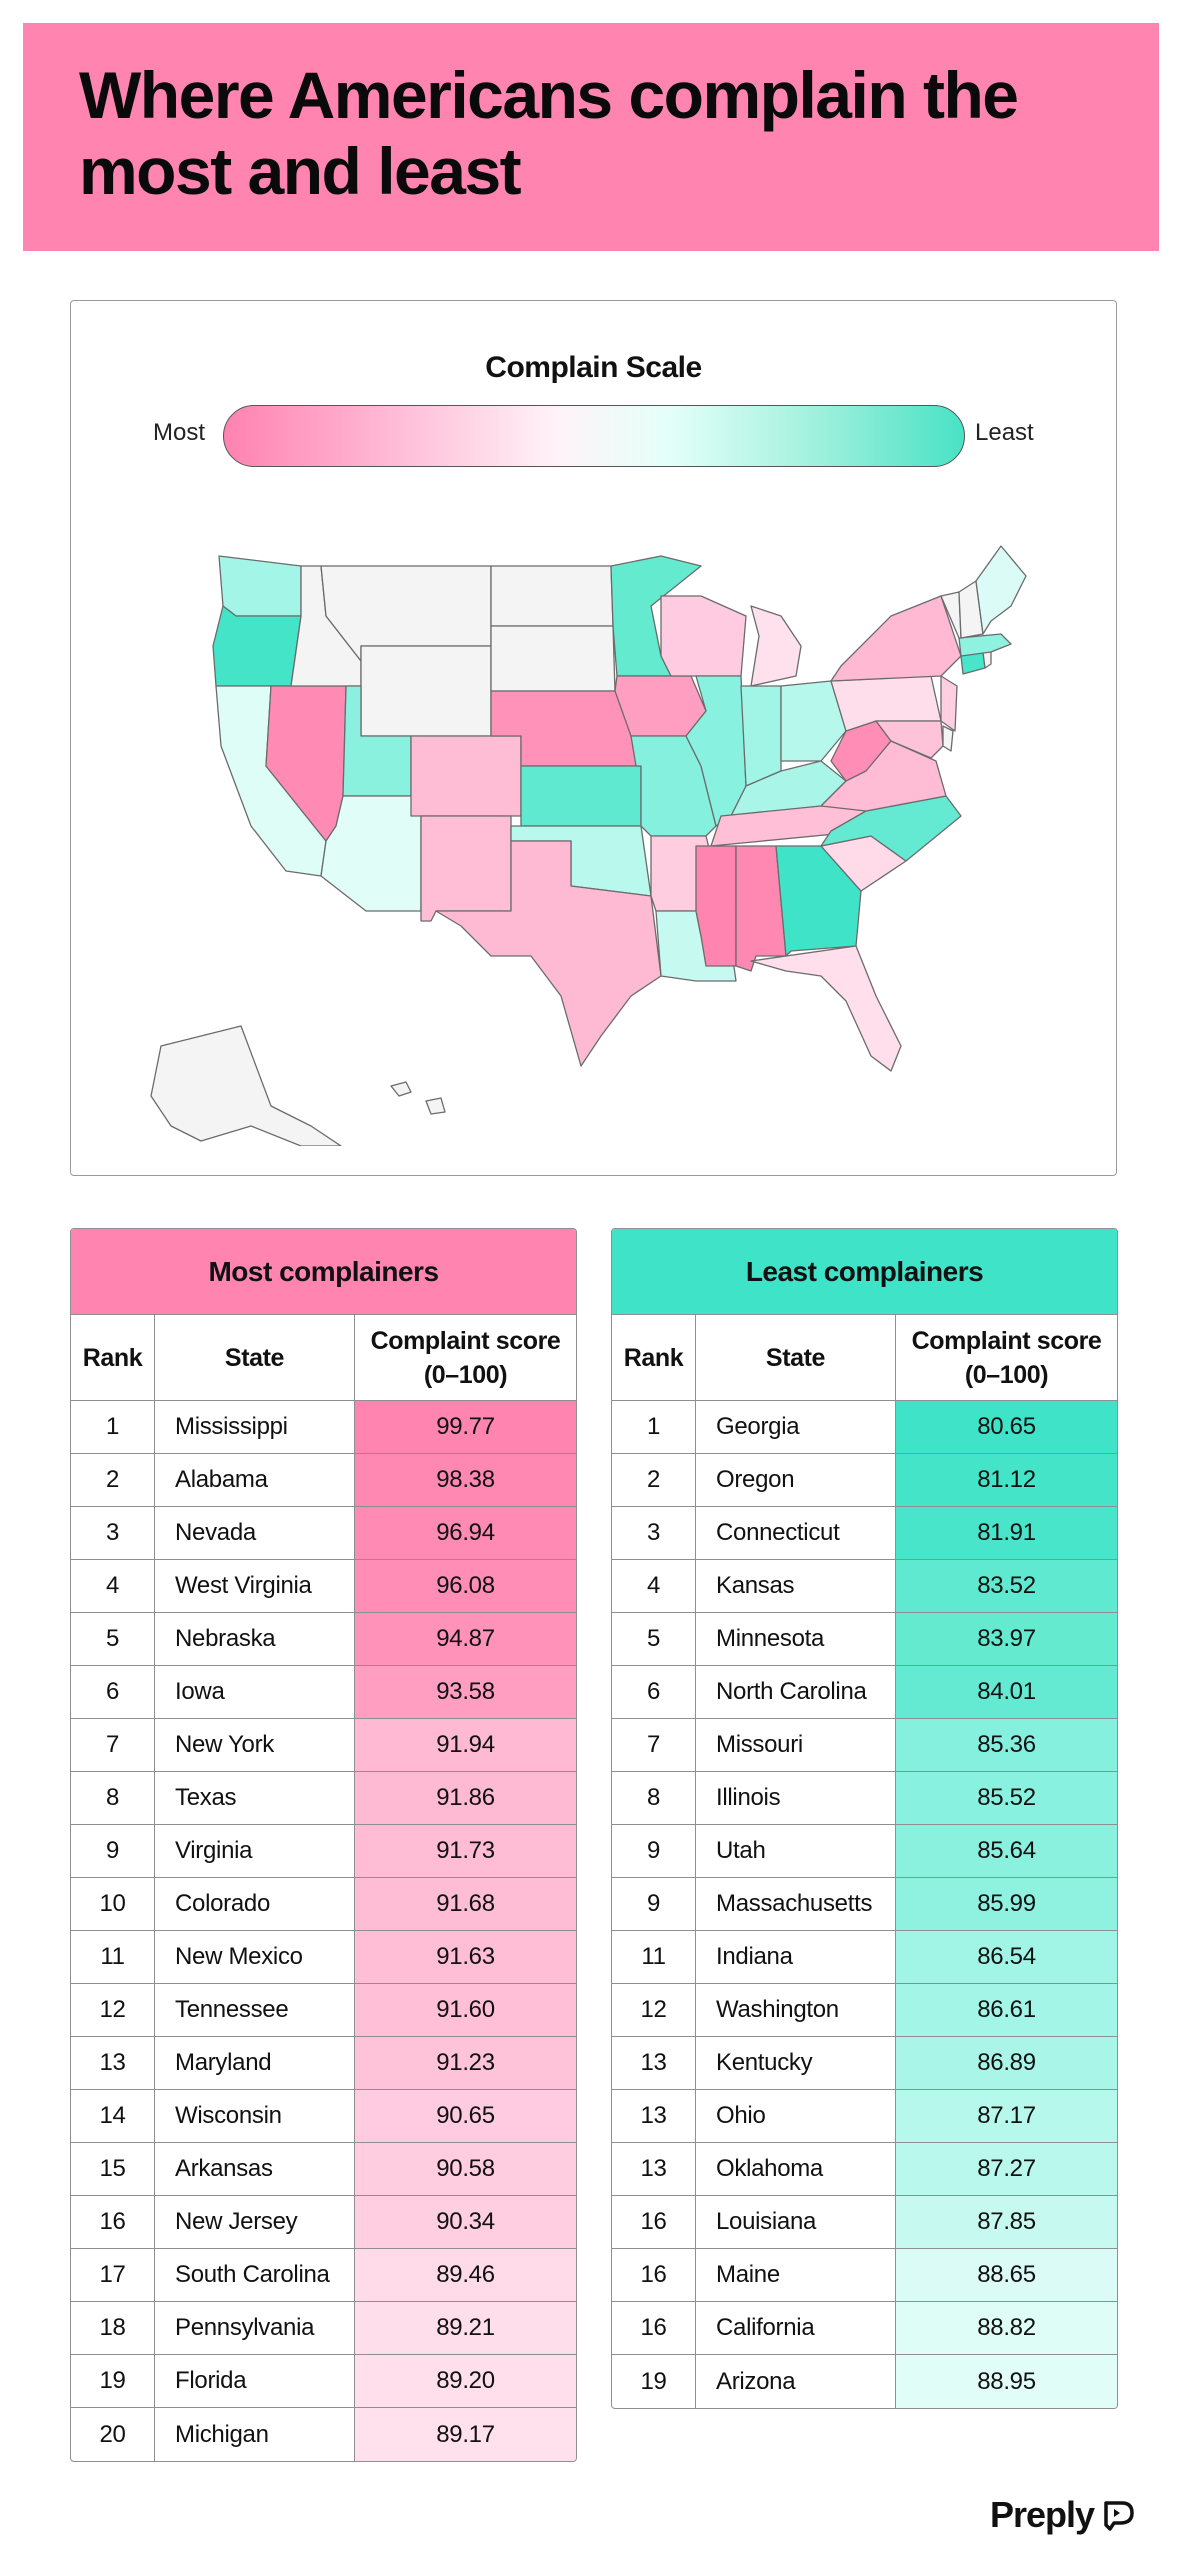 The image size is (1182, 2560). Describe the element at coordinates (323, 1358) in the screenshot. I see `most-table-header: Rank State Complaint score (0–100)` at that location.